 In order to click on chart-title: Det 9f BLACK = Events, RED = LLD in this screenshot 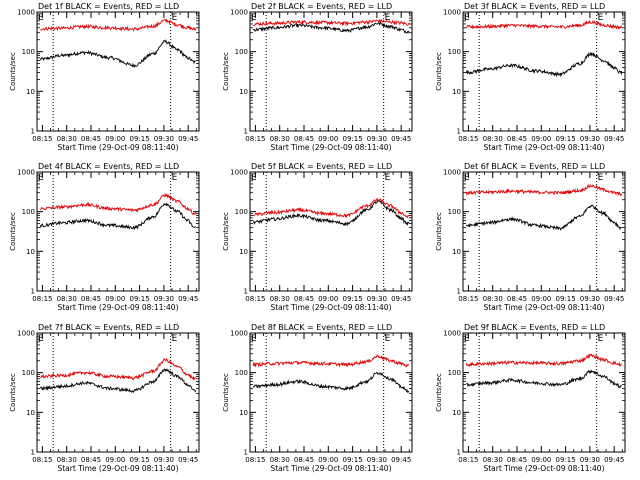, I will do `click(534, 327)`.